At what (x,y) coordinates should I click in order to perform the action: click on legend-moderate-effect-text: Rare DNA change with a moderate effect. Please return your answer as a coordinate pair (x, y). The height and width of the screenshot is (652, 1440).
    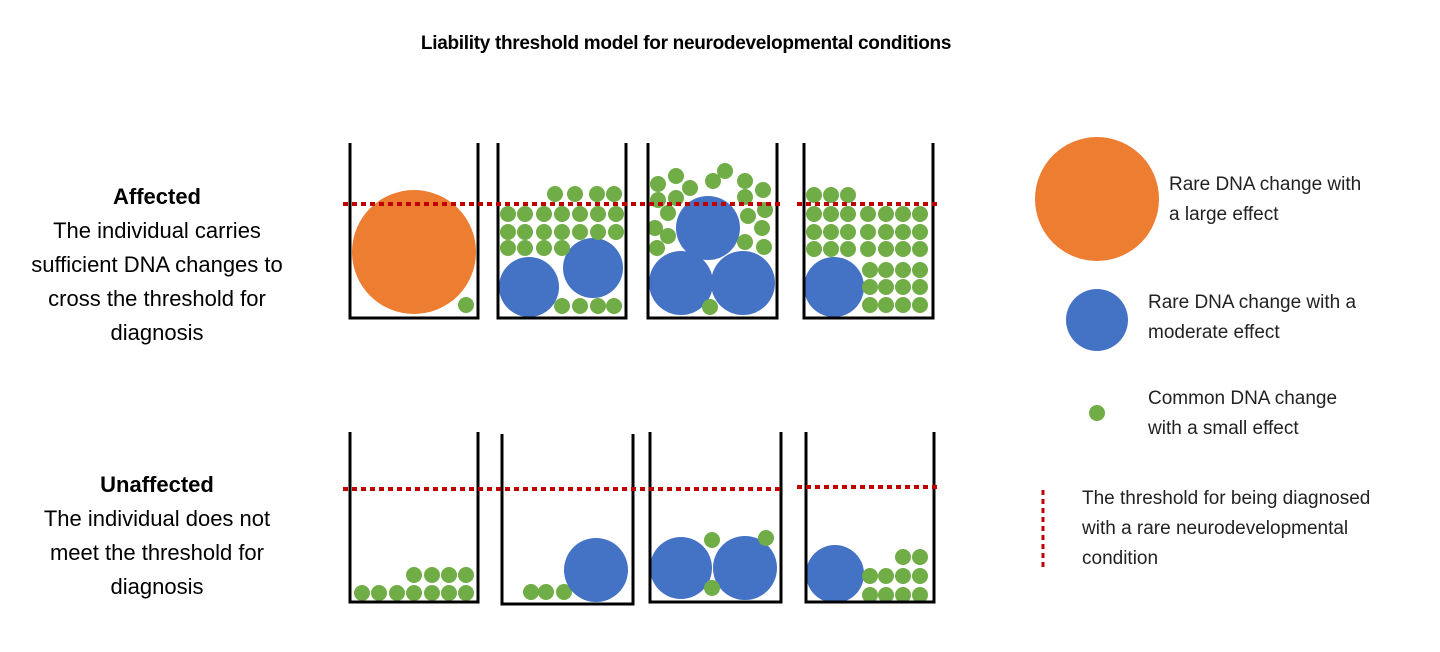
    Looking at the image, I should click on (1252, 318).